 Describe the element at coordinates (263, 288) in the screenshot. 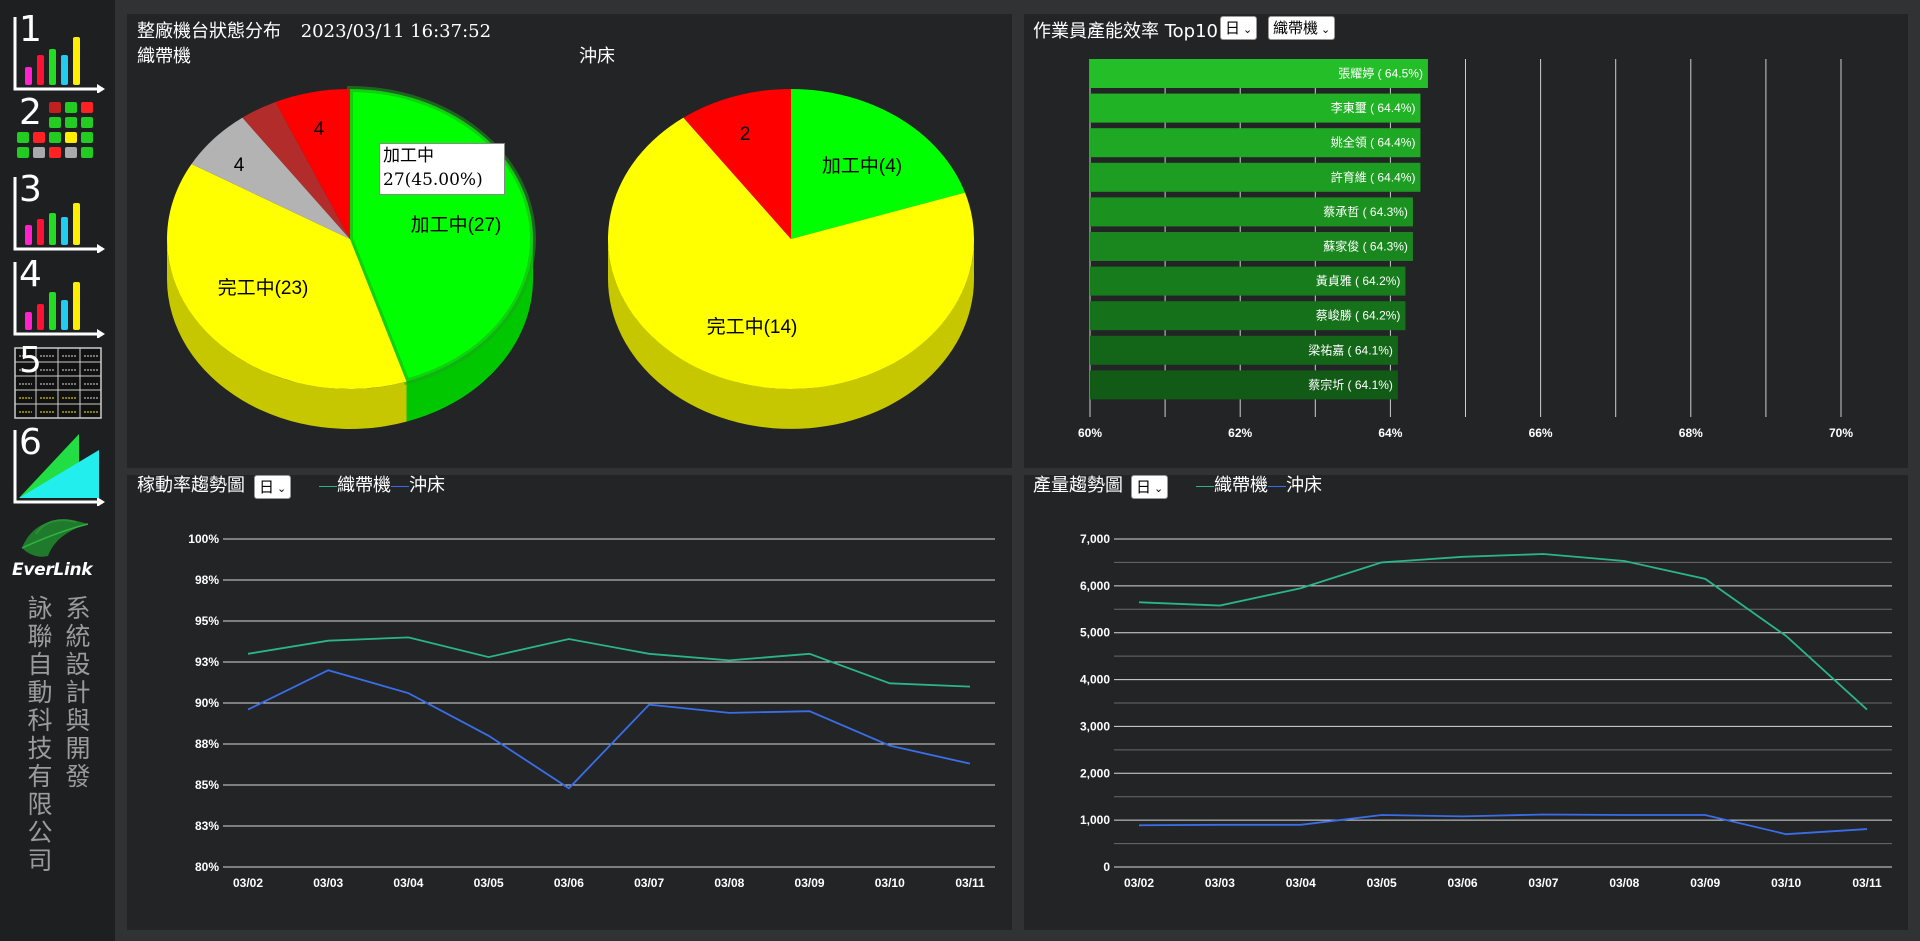

I see `pie-slice-label: 完工中(23)` at that location.